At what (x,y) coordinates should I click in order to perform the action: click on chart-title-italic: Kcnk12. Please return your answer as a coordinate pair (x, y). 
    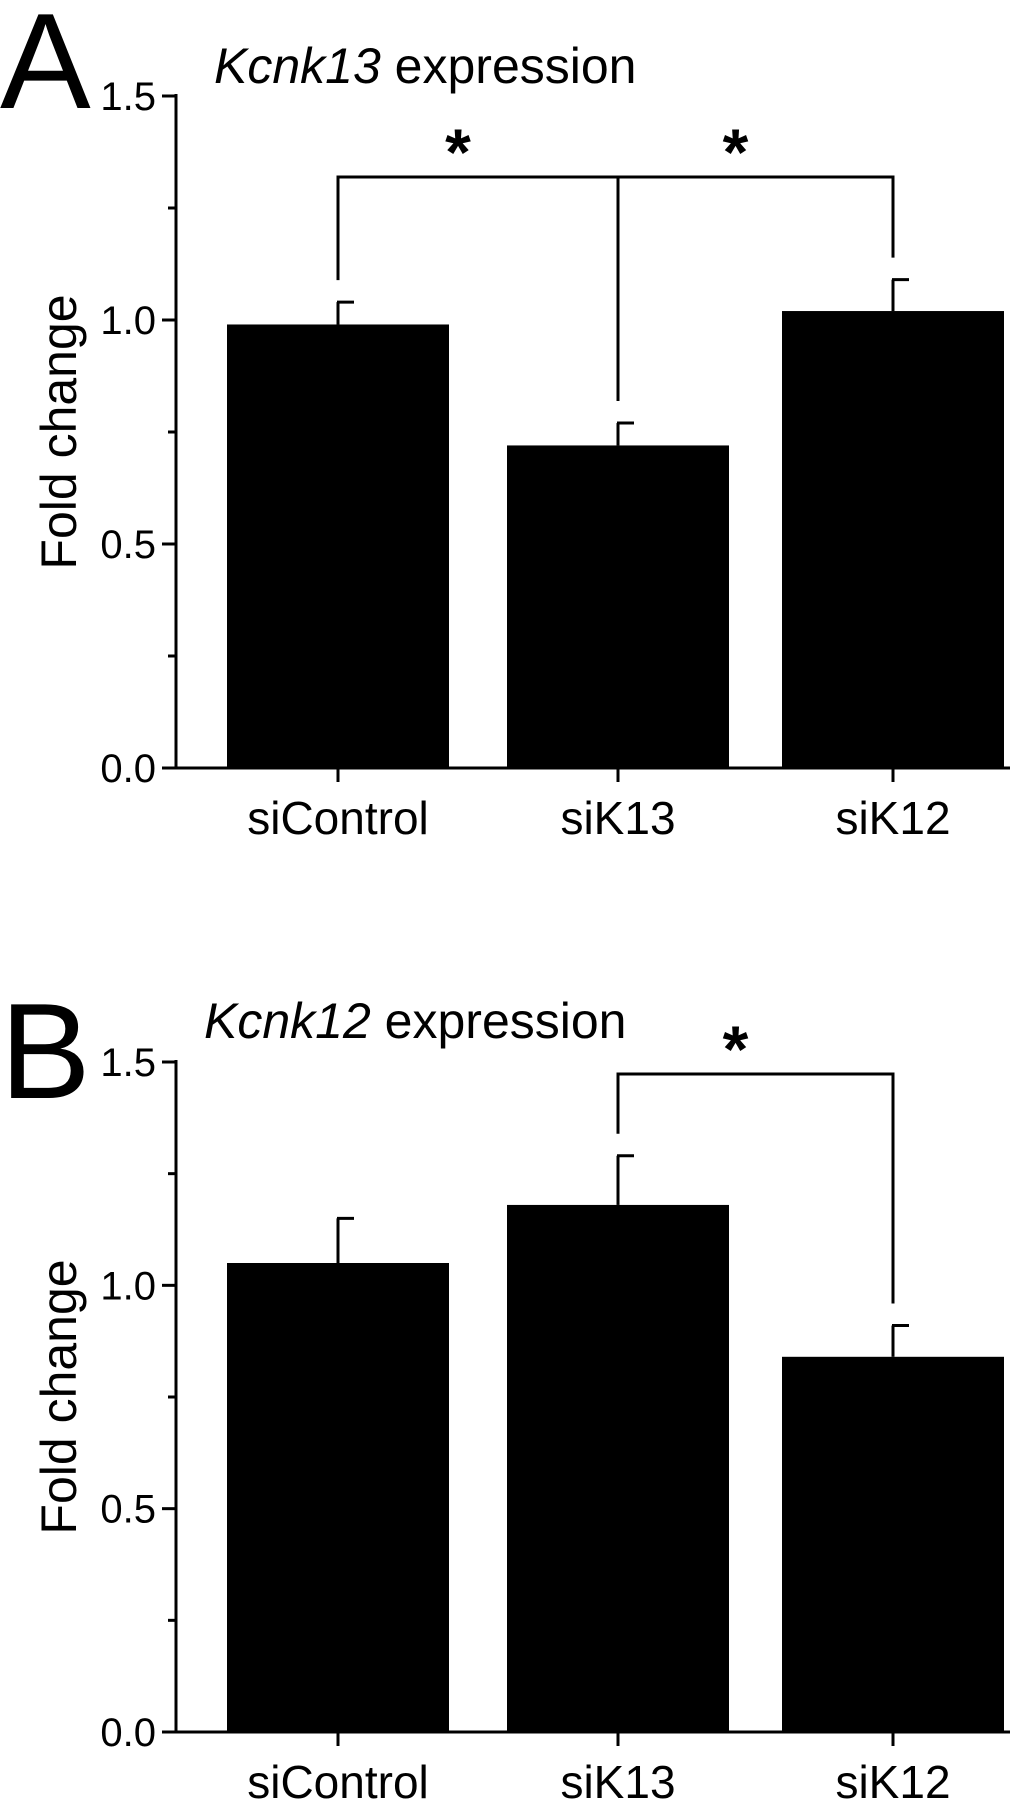
    Looking at the image, I should click on (287, 1021).